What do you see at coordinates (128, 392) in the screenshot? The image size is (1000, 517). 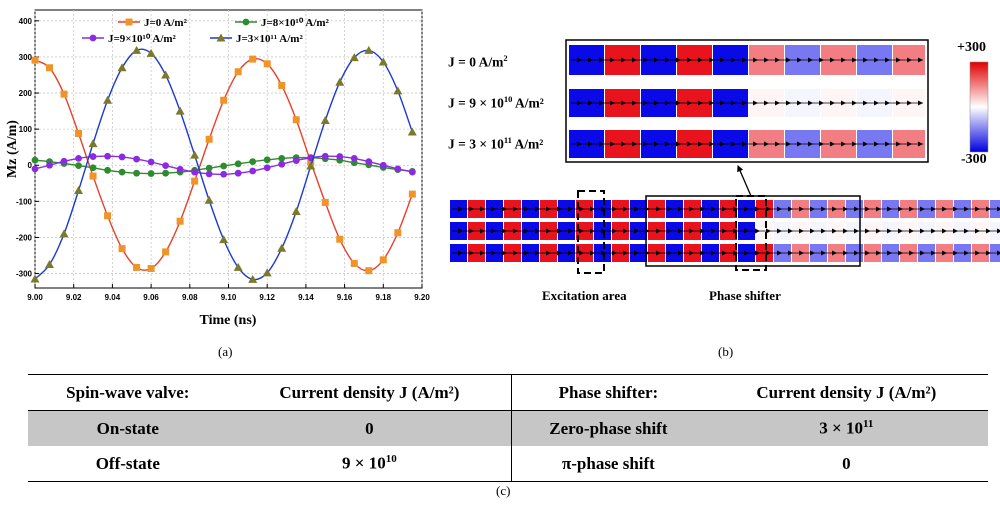 I see `header-spin-wave-valve: Spin-wave valve:` at bounding box center [128, 392].